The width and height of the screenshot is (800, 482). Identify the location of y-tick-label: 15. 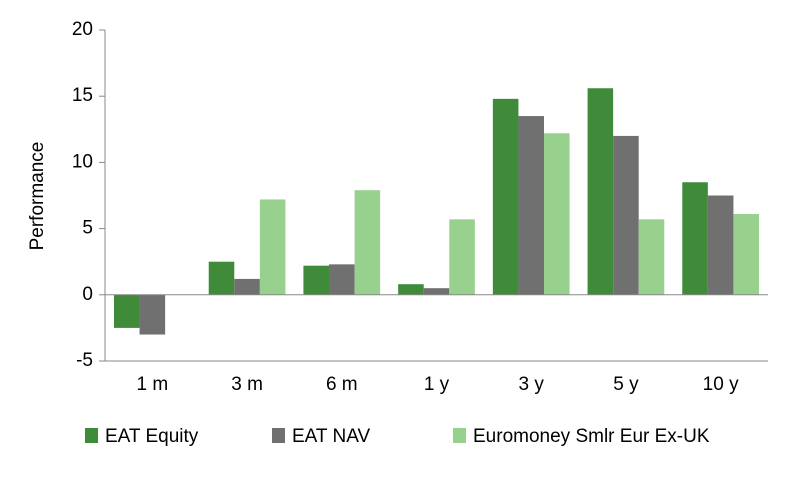
(82, 95).